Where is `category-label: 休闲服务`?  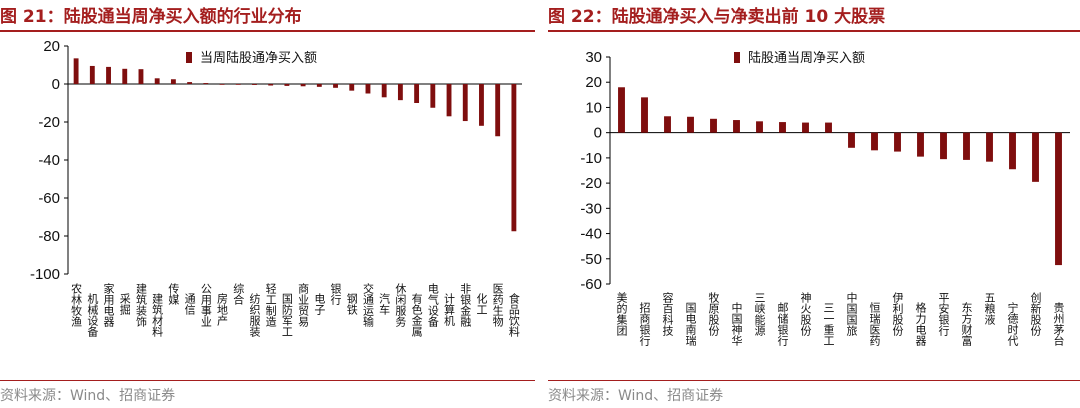
category-label: 休闲服务 is located at coordinates (400, 305).